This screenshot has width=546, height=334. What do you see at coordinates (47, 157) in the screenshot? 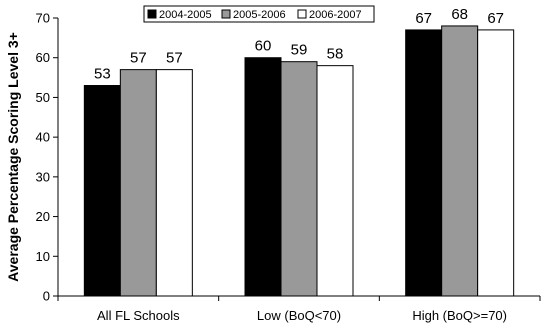
I see `y-axis: 0 10 20 30 40 50 60 70` at bounding box center [47, 157].